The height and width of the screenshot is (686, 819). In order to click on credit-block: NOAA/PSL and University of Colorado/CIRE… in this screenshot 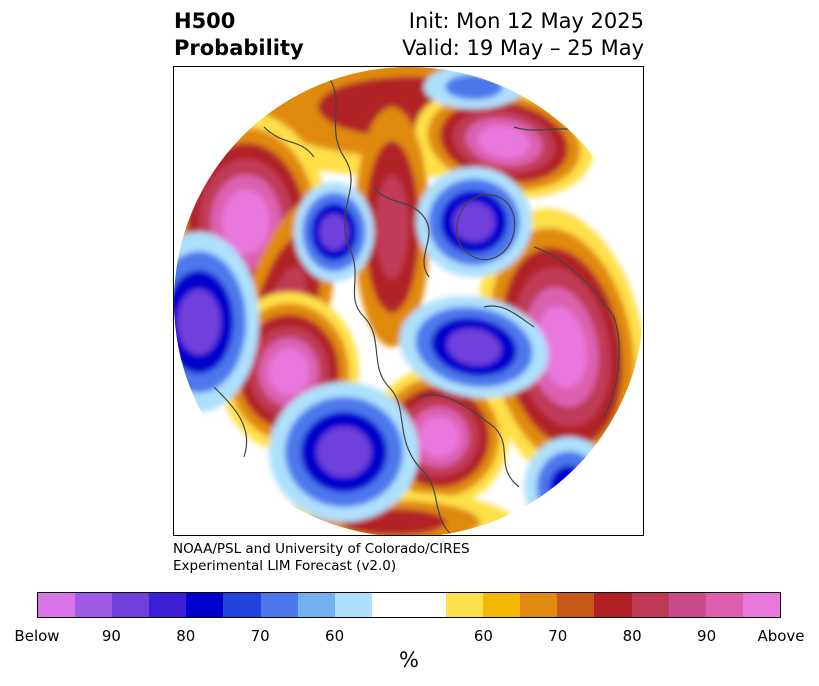, I will do `click(321, 558)`.